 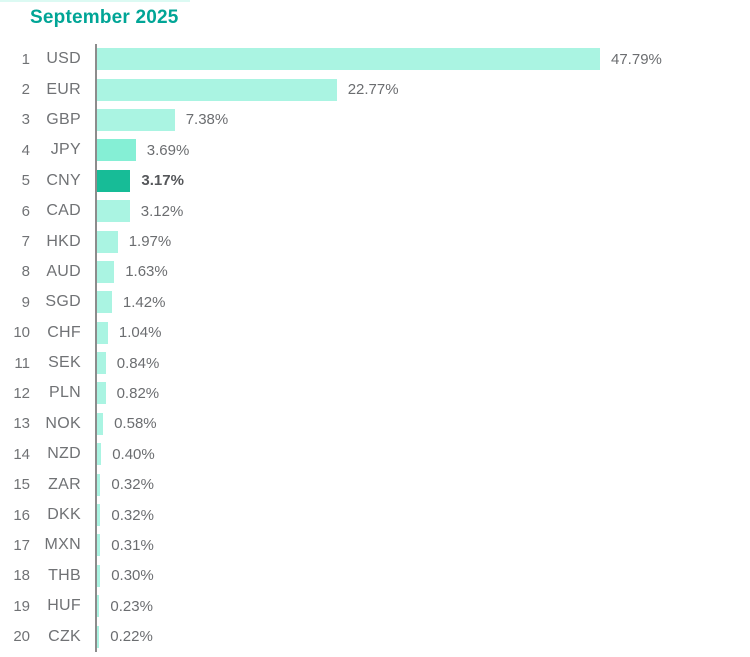 What do you see at coordinates (21, 545) in the screenshot?
I see `rank-label: 17` at bounding box center [21, 545].